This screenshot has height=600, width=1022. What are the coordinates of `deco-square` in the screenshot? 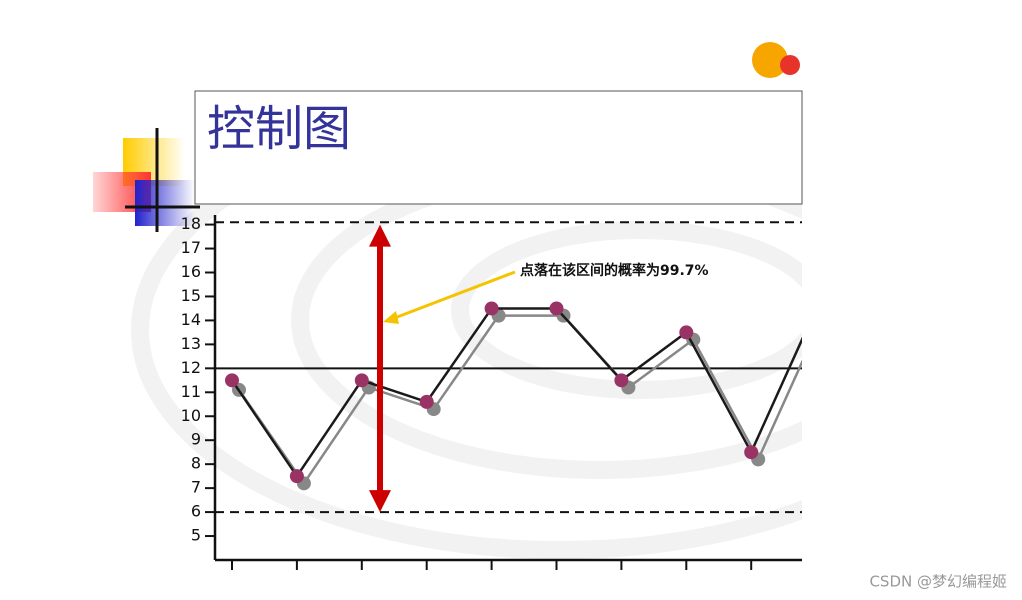 It's located at (165, 203).